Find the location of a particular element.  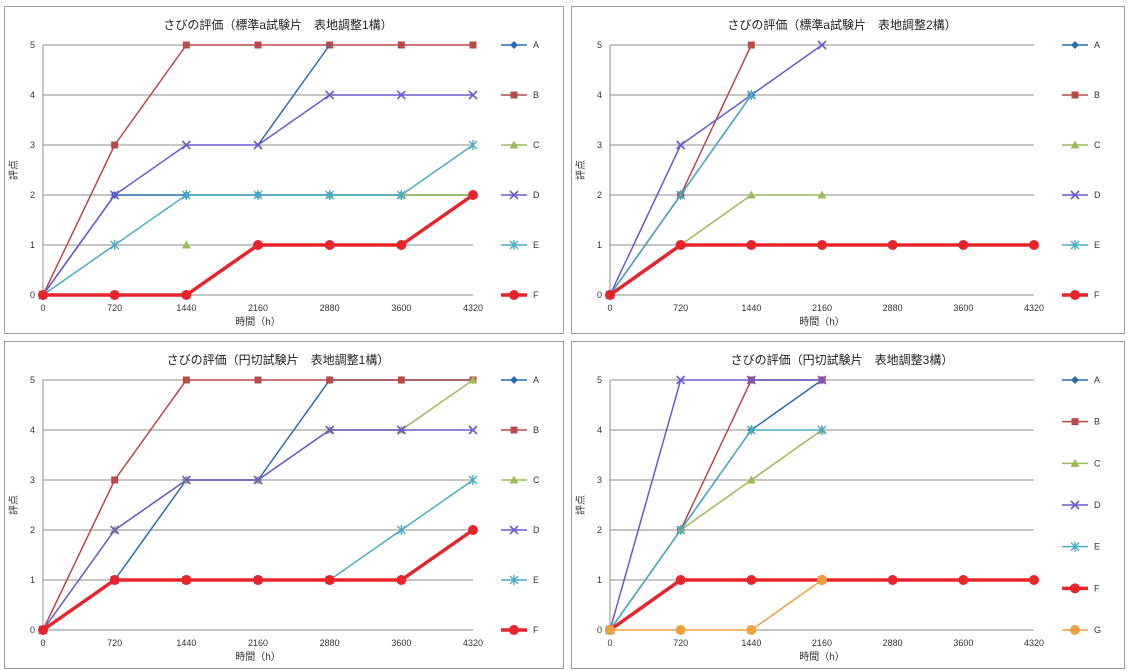

legend-item: G is located at coordinates (1081, 630).